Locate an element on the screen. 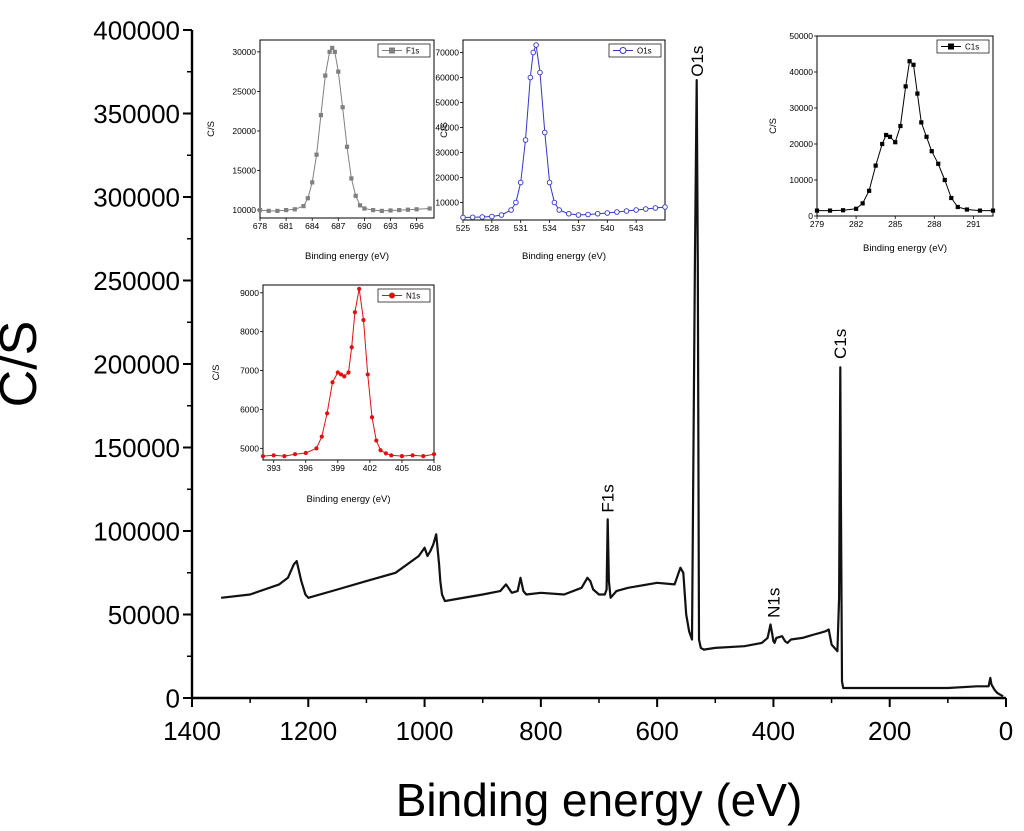  y-tick-label: 60000 is located at coordinates (447, 78).